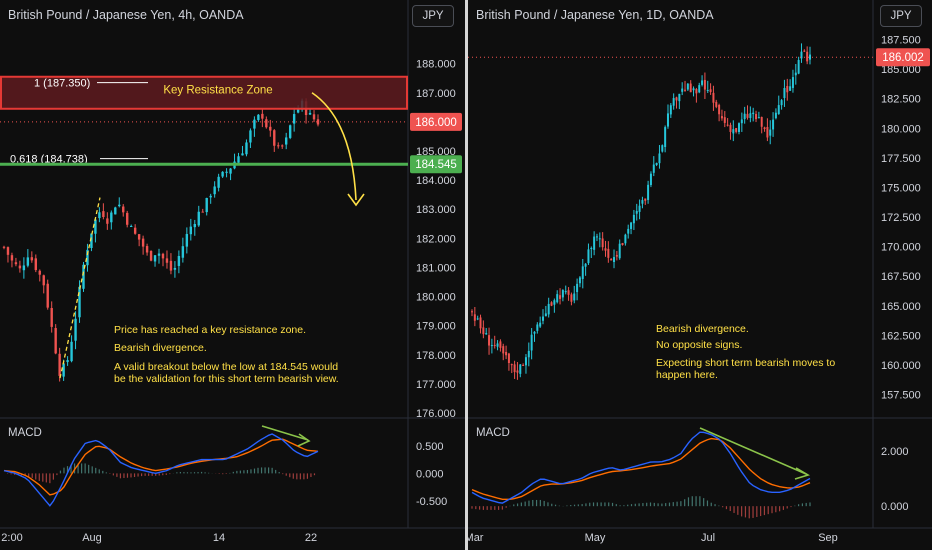  What do you see at coordinates (802, 473) in the screenshot?
I see `macd-divergence-arrow-head` at bounding box center [802, 473].